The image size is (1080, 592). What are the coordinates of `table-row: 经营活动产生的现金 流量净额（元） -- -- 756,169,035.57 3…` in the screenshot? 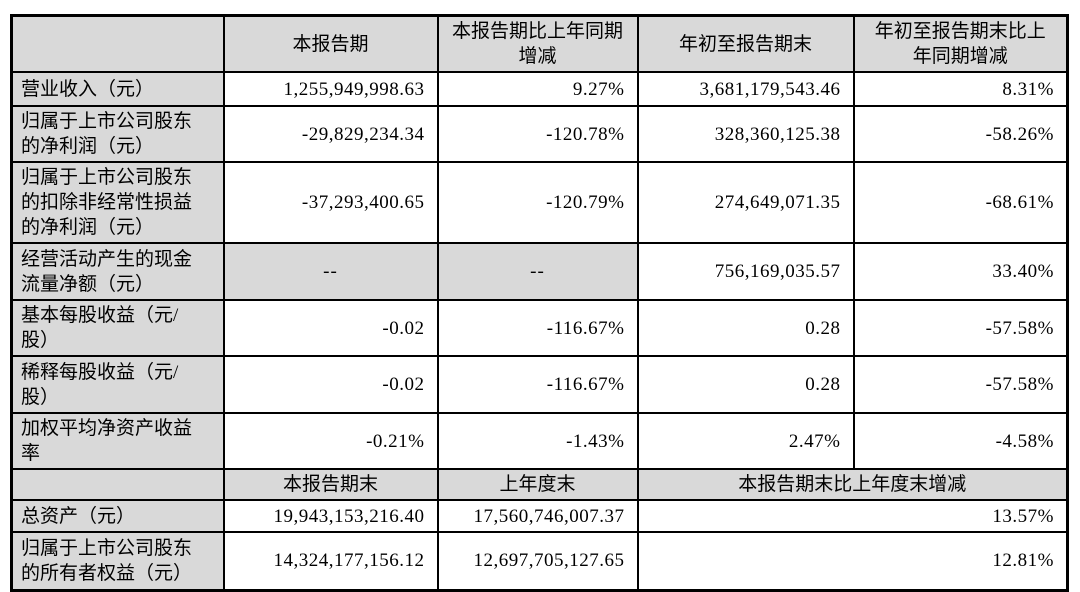 It's located at (539, 271).